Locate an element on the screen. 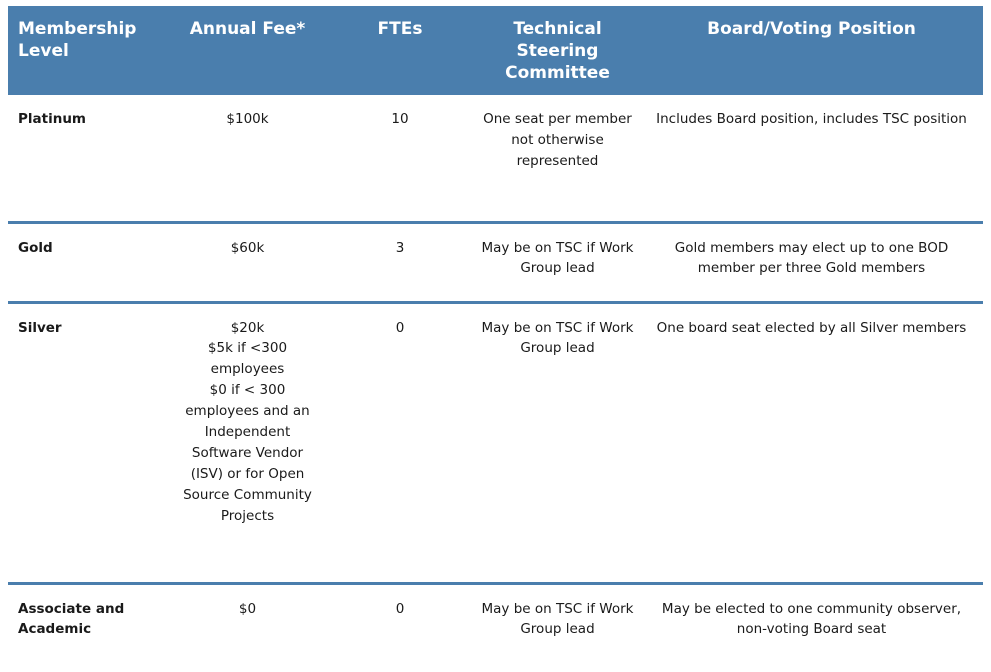 This screenshot has height=672, width=991. cell-membership-level: Silver is located at coordinates (89, 443).